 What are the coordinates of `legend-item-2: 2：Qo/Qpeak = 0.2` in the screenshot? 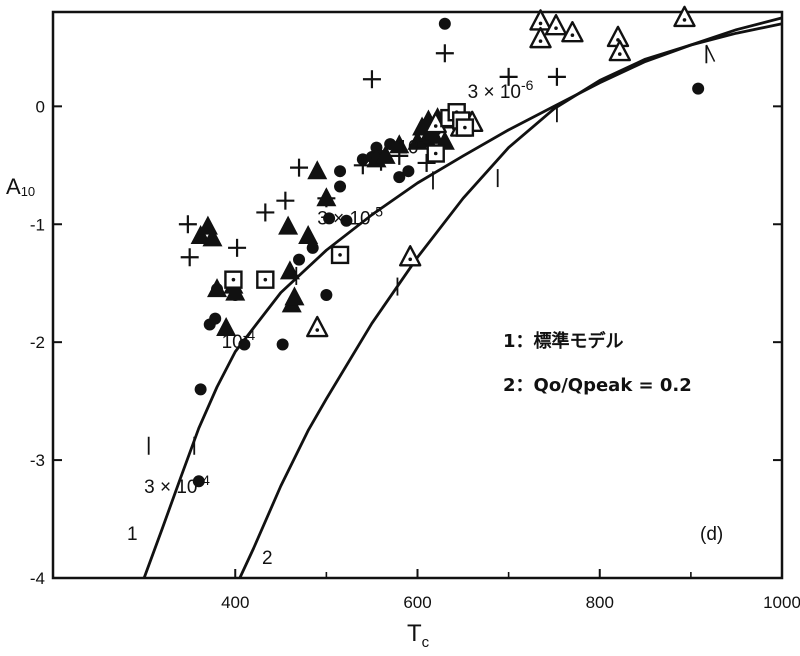 It's located at (597, 385).